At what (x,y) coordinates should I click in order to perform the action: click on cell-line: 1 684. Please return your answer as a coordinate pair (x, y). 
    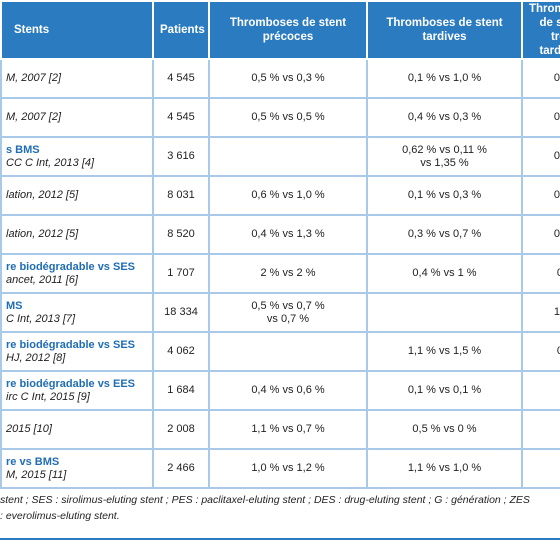
    Looking at the image, I should click on (181, 390).